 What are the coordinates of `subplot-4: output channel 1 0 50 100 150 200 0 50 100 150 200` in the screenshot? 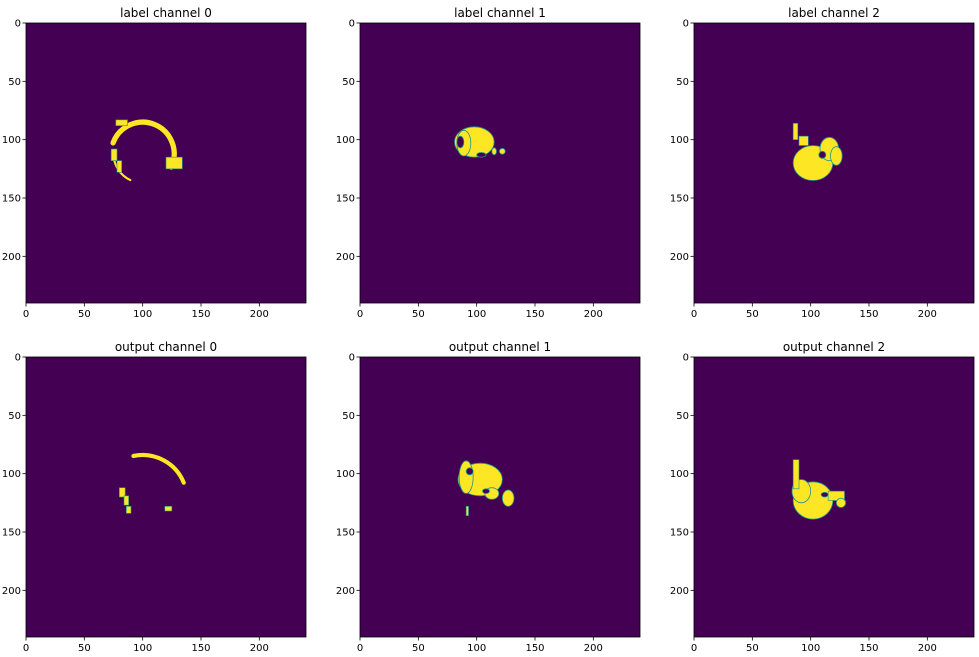 It's located at (488, 497).